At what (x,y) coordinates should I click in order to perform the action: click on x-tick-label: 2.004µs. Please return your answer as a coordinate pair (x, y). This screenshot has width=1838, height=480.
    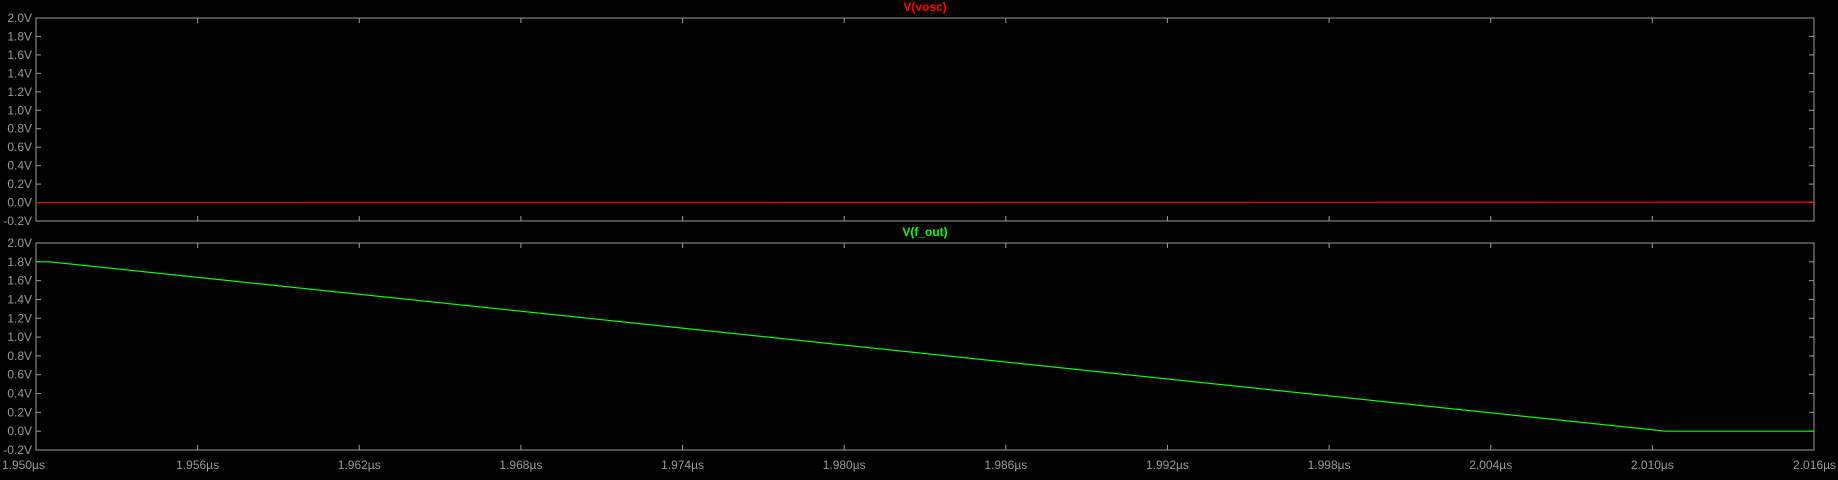
    Looking at the image, I should click on (1490, 465).